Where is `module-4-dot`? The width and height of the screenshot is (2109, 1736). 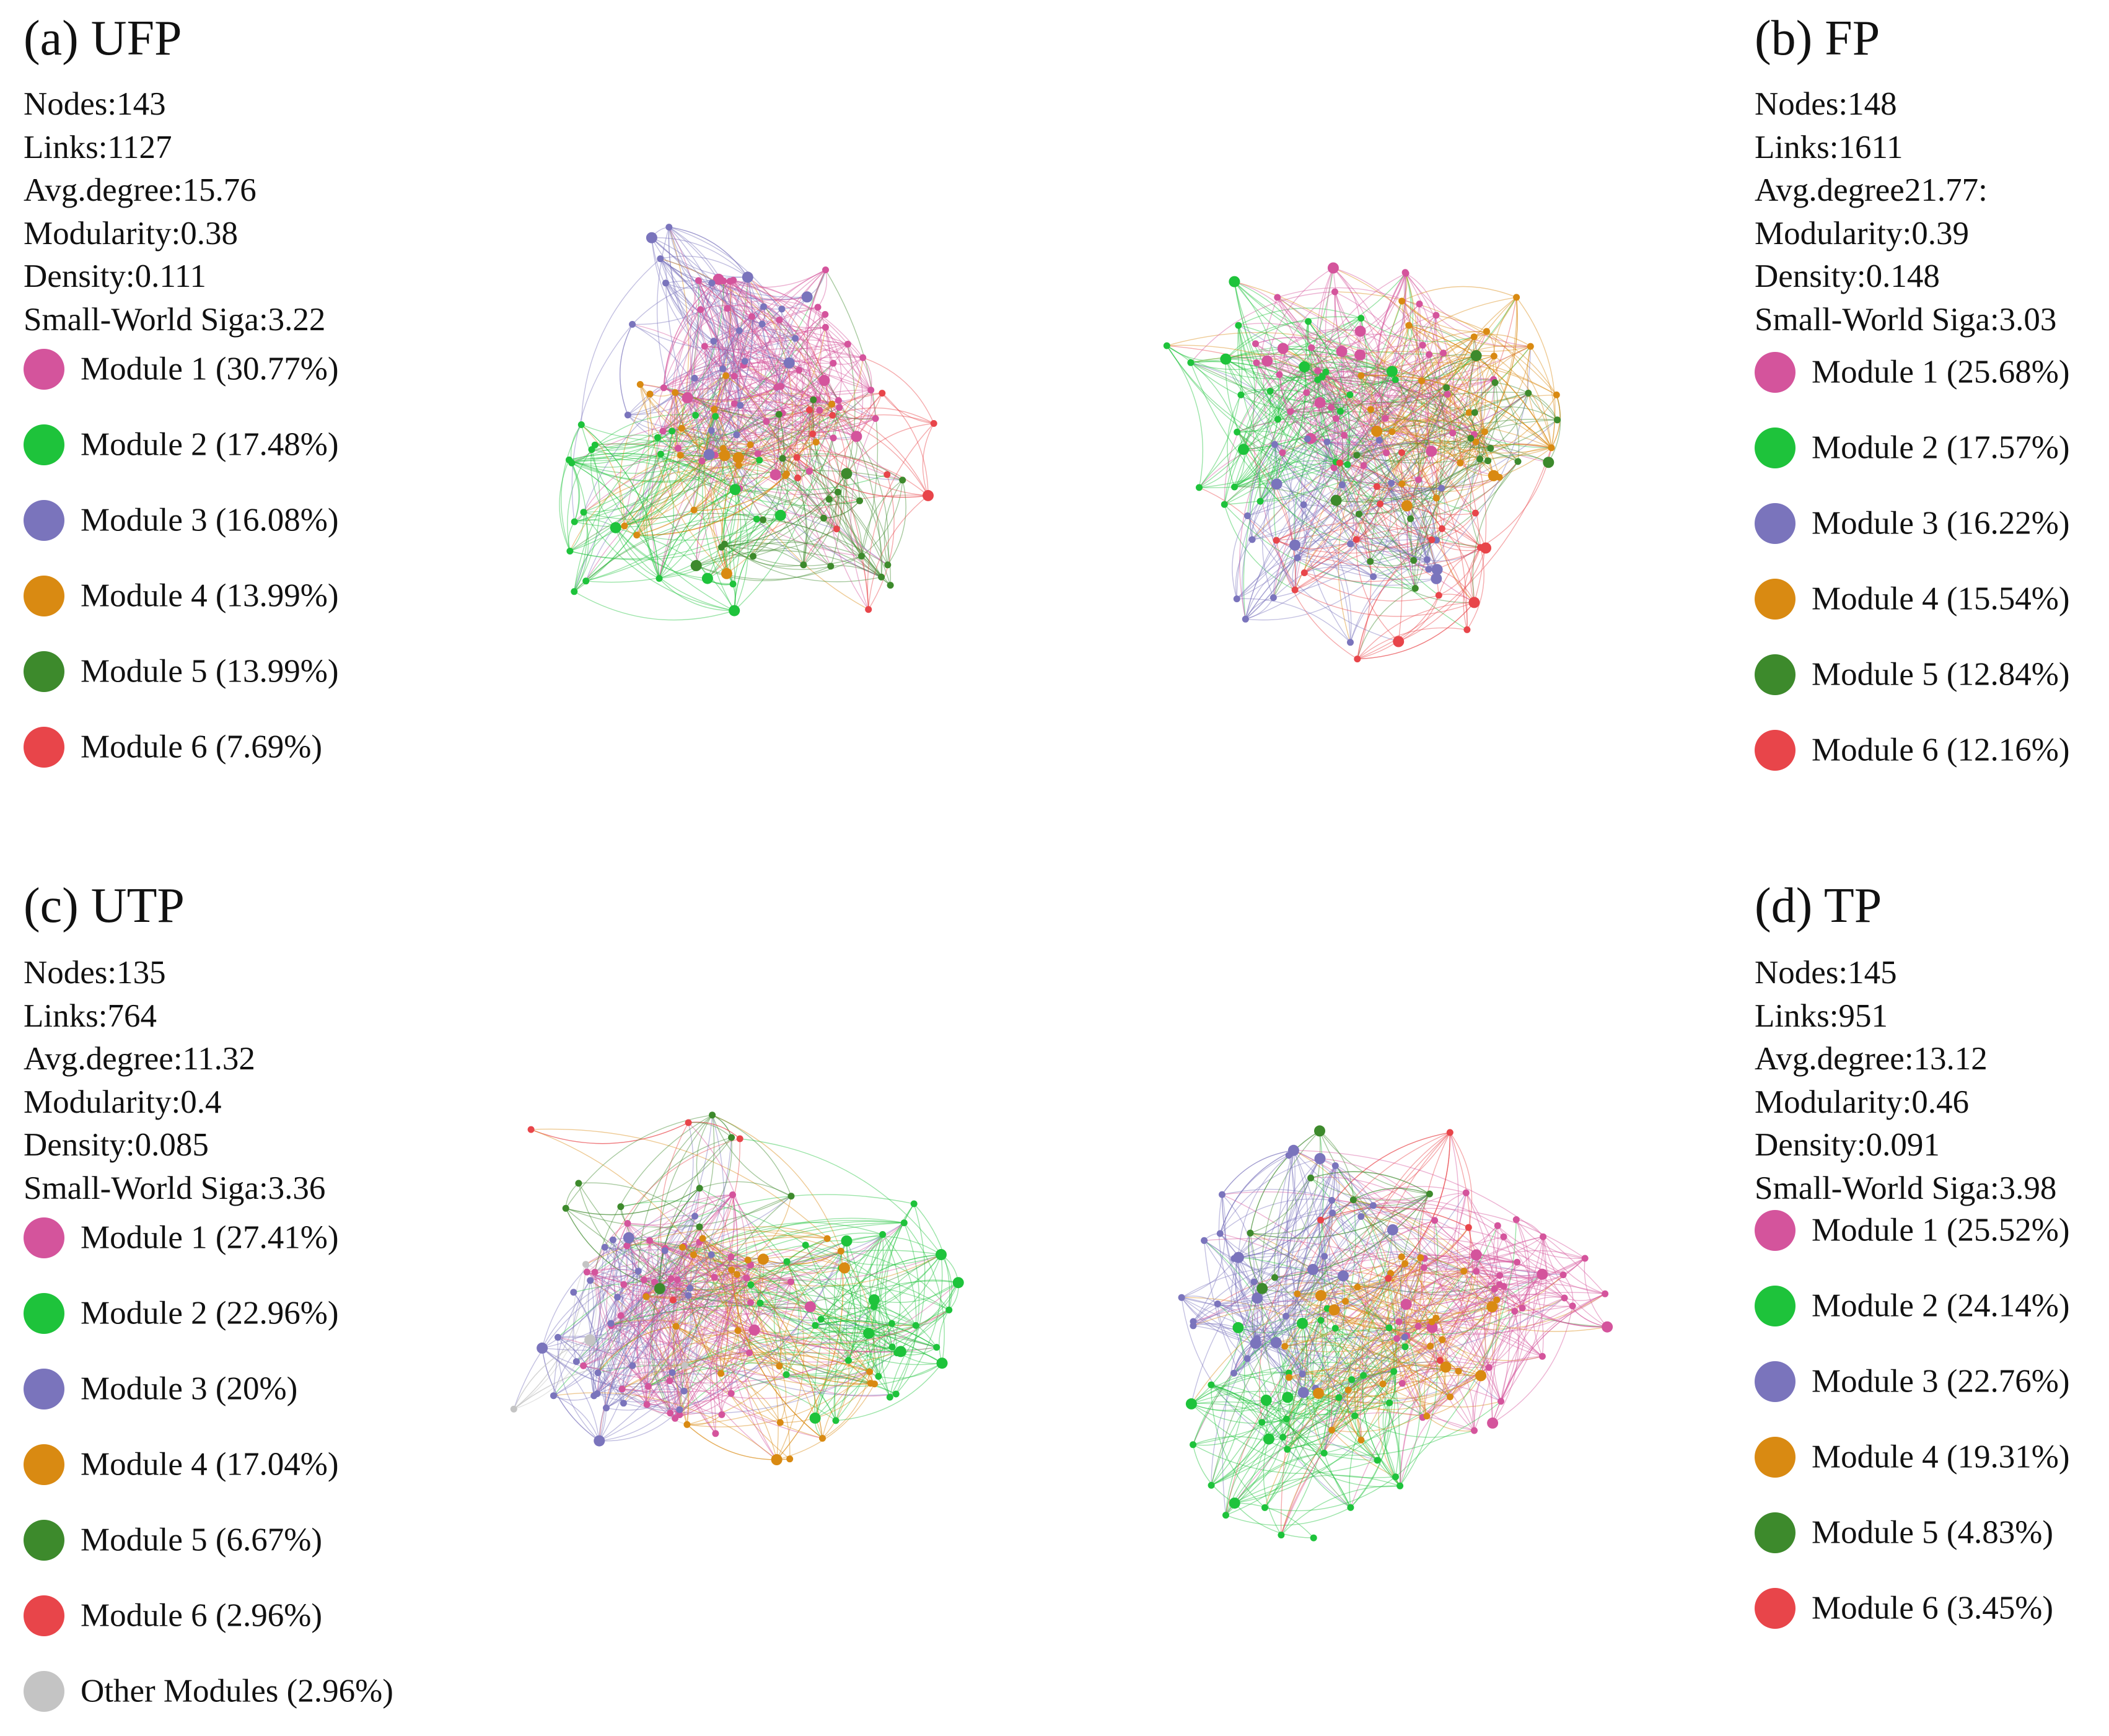 module-4-dot is located at coordinates (44, 596).